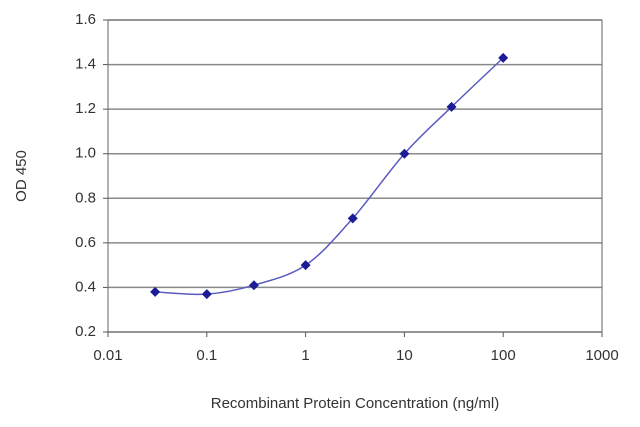  I want to click on x-tick-label: 1, so click(305, 355).